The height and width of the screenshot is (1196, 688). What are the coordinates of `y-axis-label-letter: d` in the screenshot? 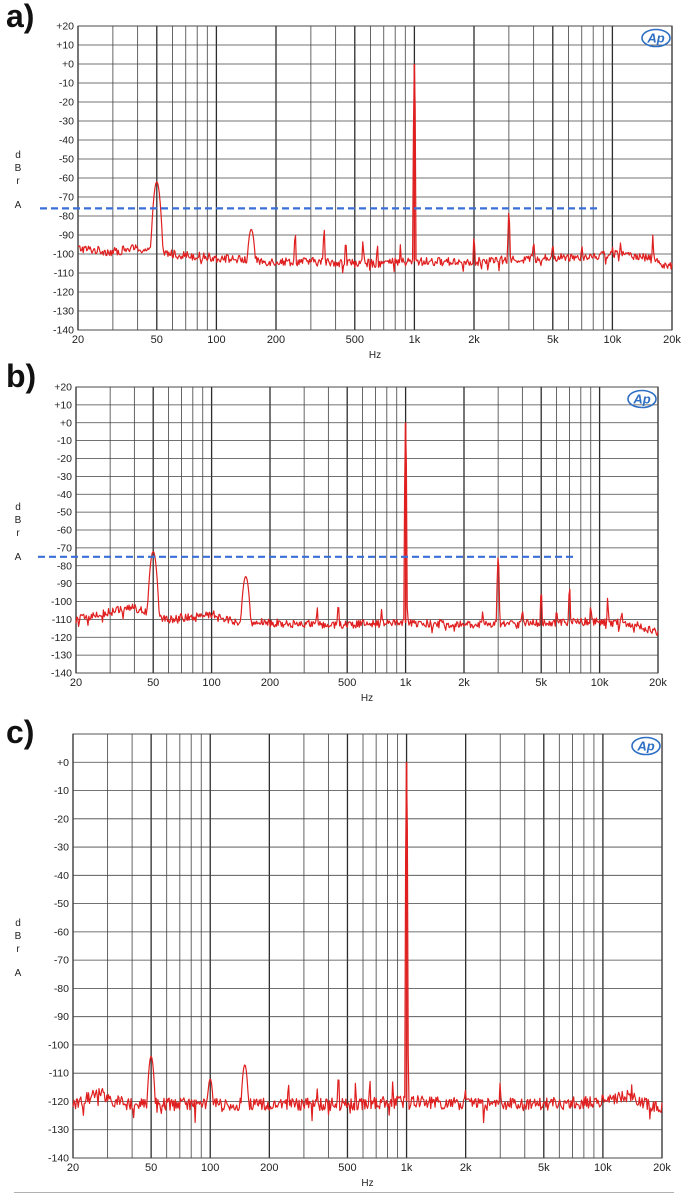 It's located at (18, 507).